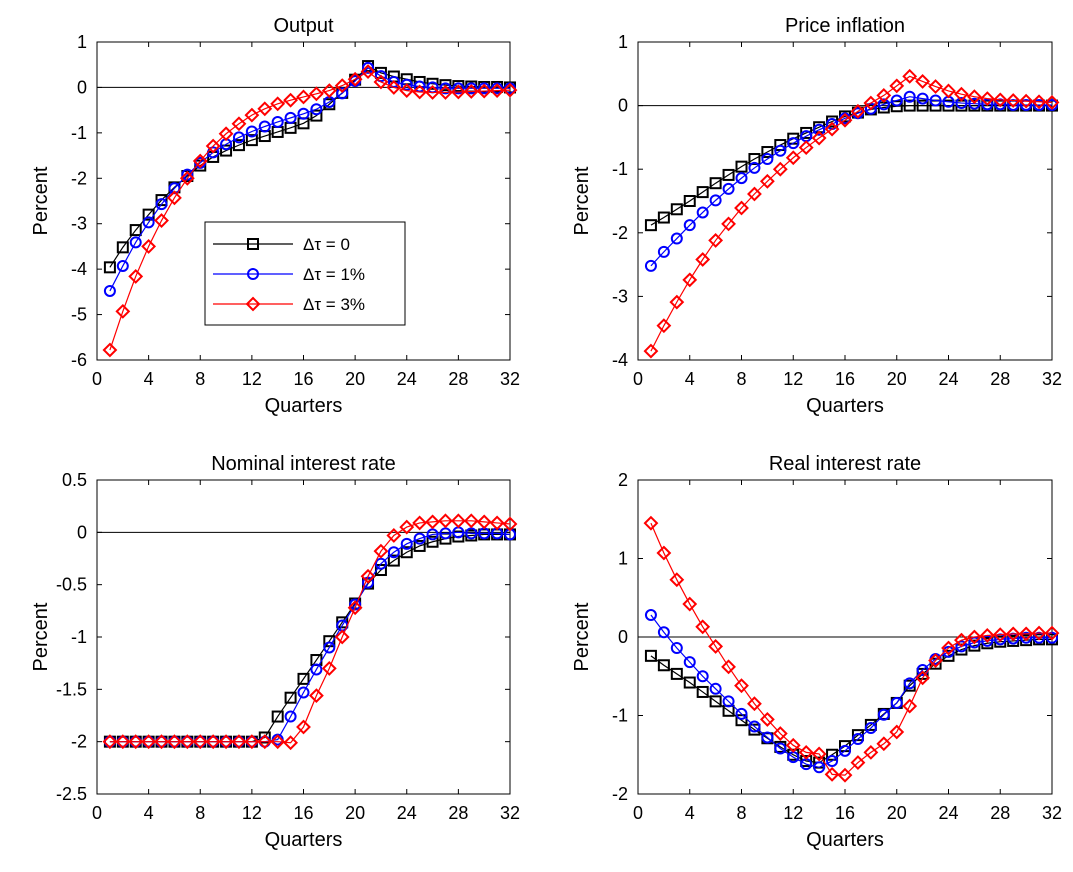 This screenshot has height=872, width=1073. I want to click on y-tick-label: 0.5, so click(74, 480).